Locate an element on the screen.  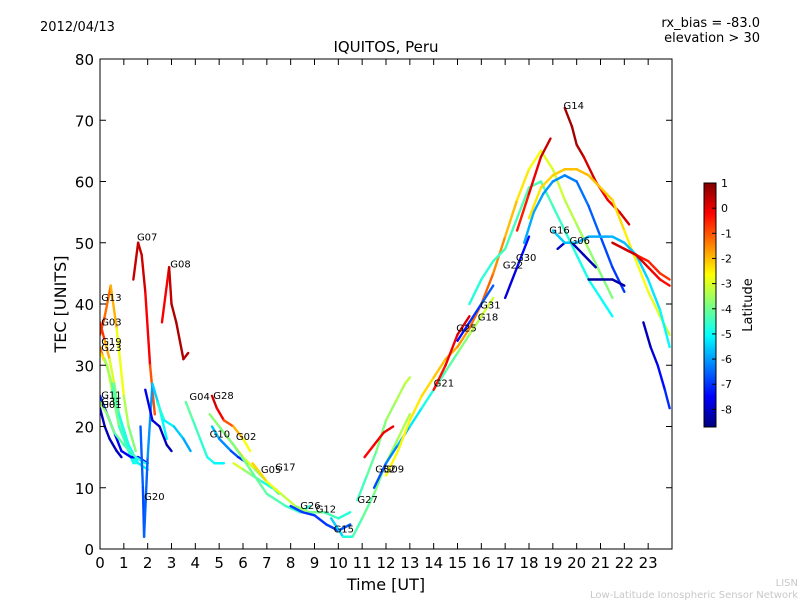
satellite-label: G14 is located at coordinates (574, 106).